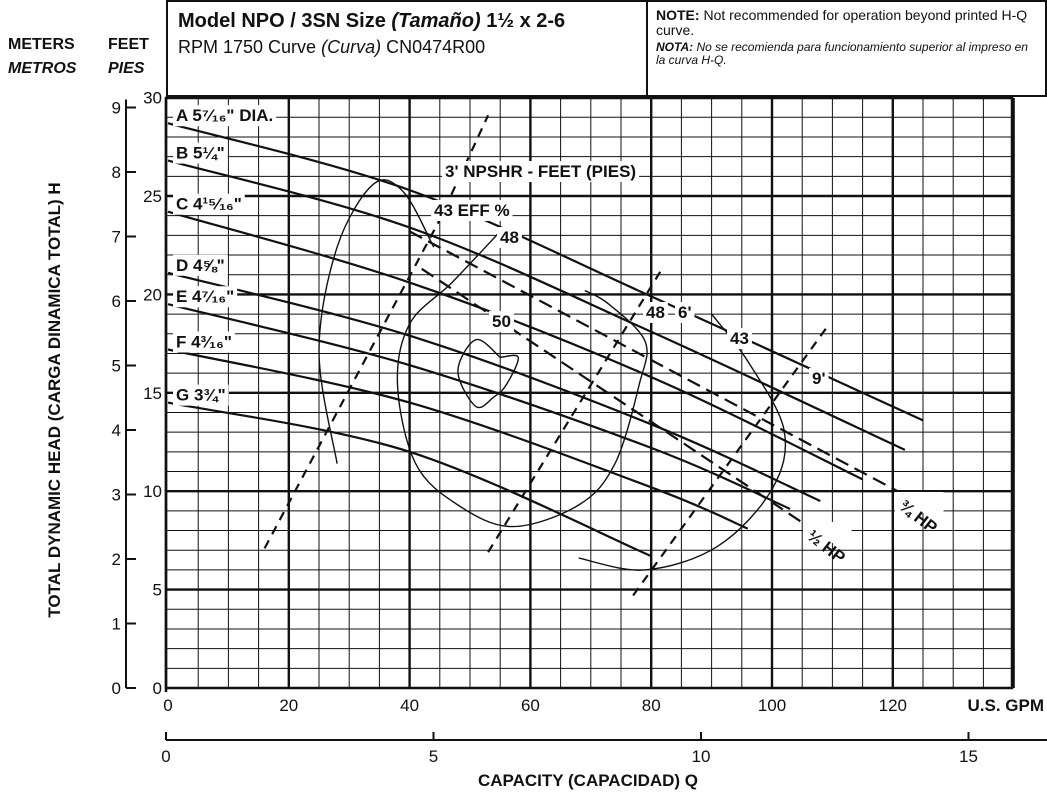  What do you see at coordinates (651, 705) in the screenshot?
I see `gpm-tick-label: 80` at bounding box center [651, 705].